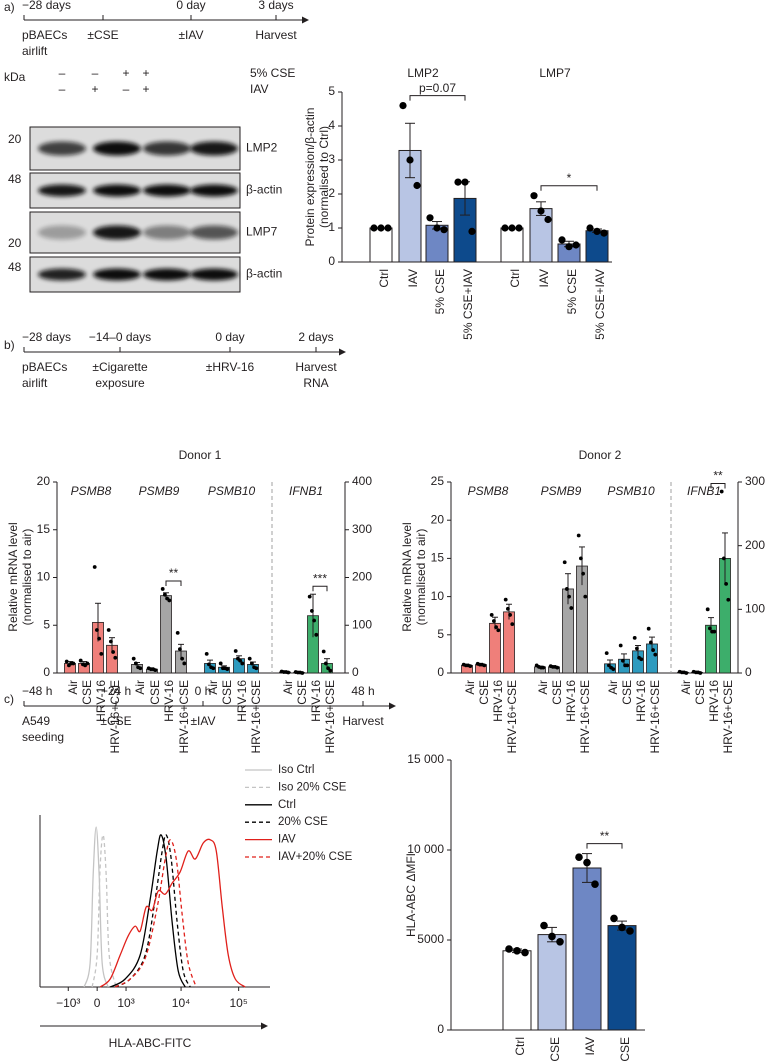 Image resolution: width=775 pixels, height=1064 pixels. Describe the element at coordinates (276, 35) in the screenshot. I see `timeline-event: Harvest` at that location.